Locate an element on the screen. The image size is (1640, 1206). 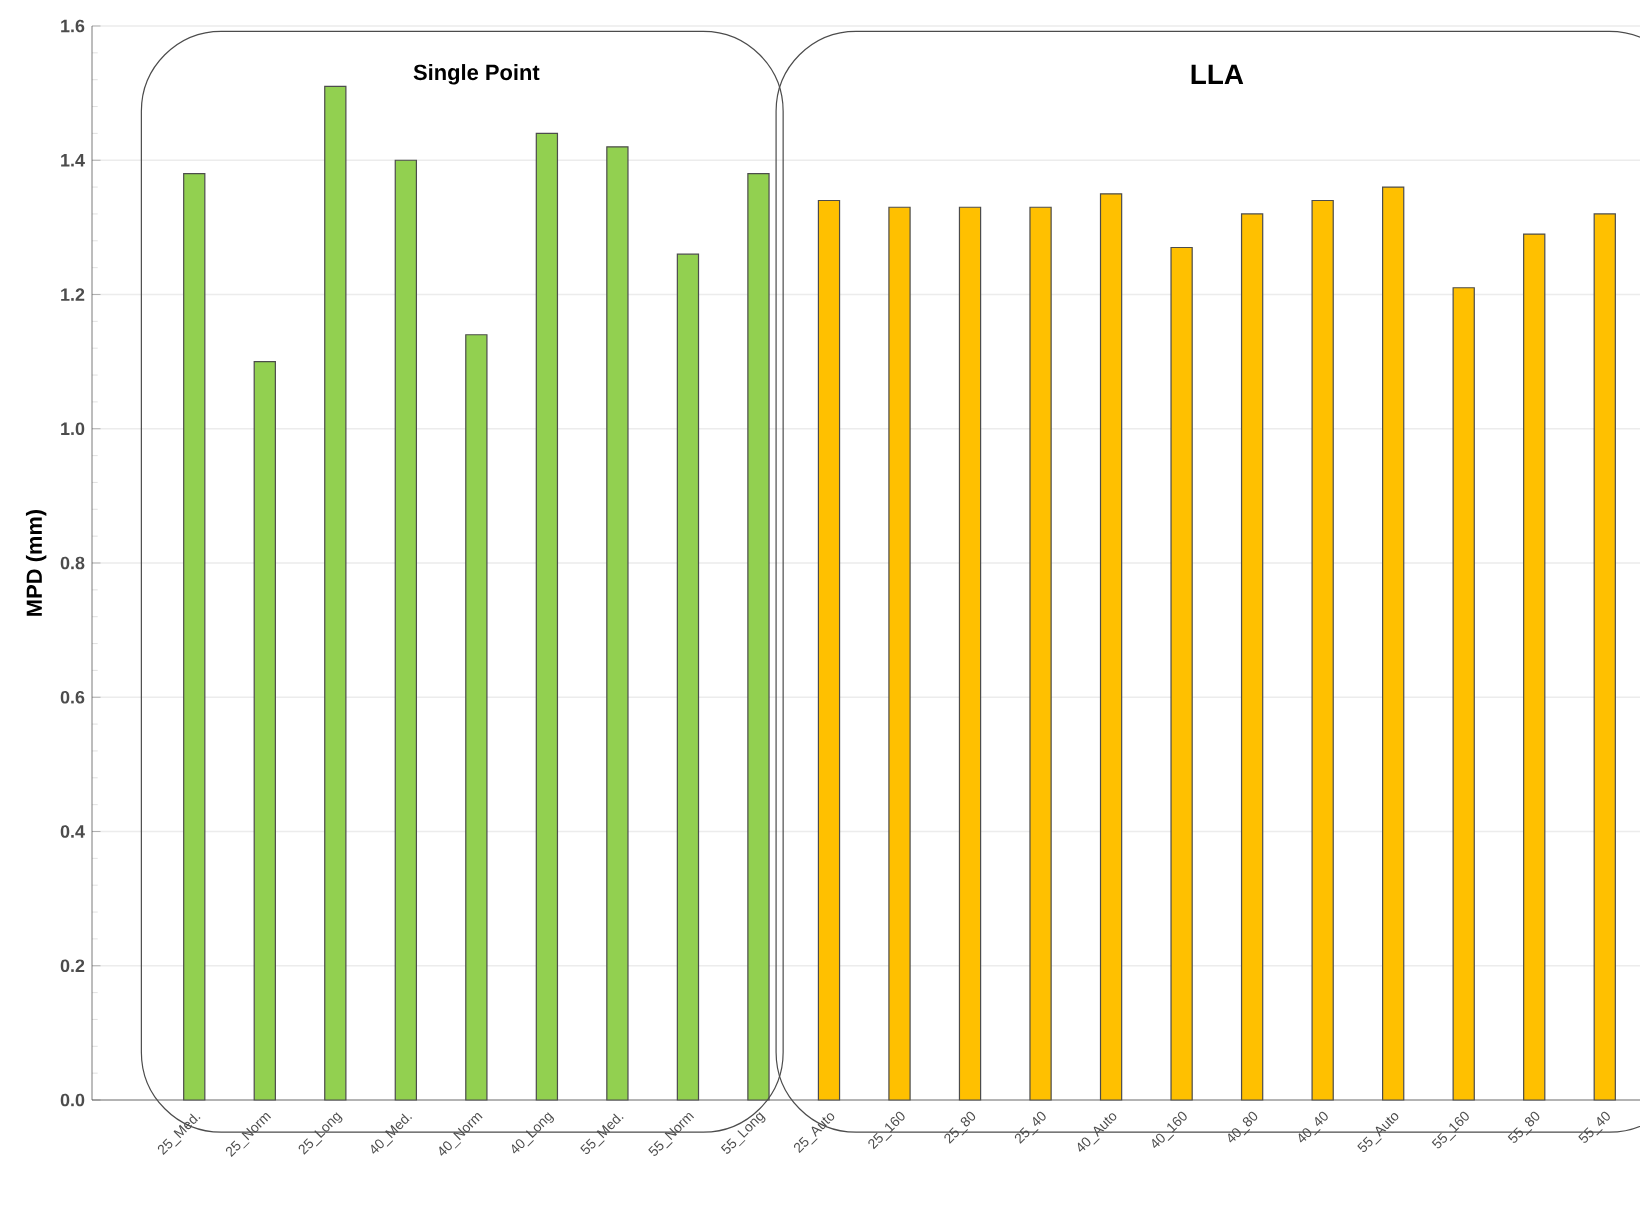
y-tick-label: 1.6 is located at coordinates (73, 26).